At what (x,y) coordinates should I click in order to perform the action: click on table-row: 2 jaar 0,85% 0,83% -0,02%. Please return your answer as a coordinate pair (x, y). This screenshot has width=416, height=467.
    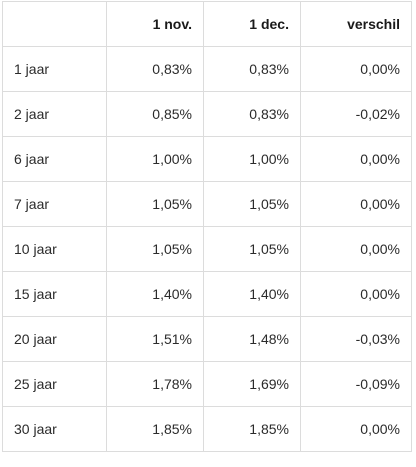
    Looking at the image, I should click on (207, 114).